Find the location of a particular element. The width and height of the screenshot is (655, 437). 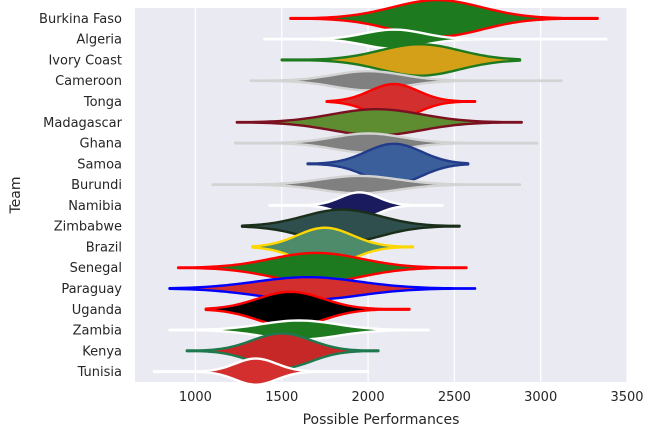

violin-samoa is located at coordinates (388, 164).